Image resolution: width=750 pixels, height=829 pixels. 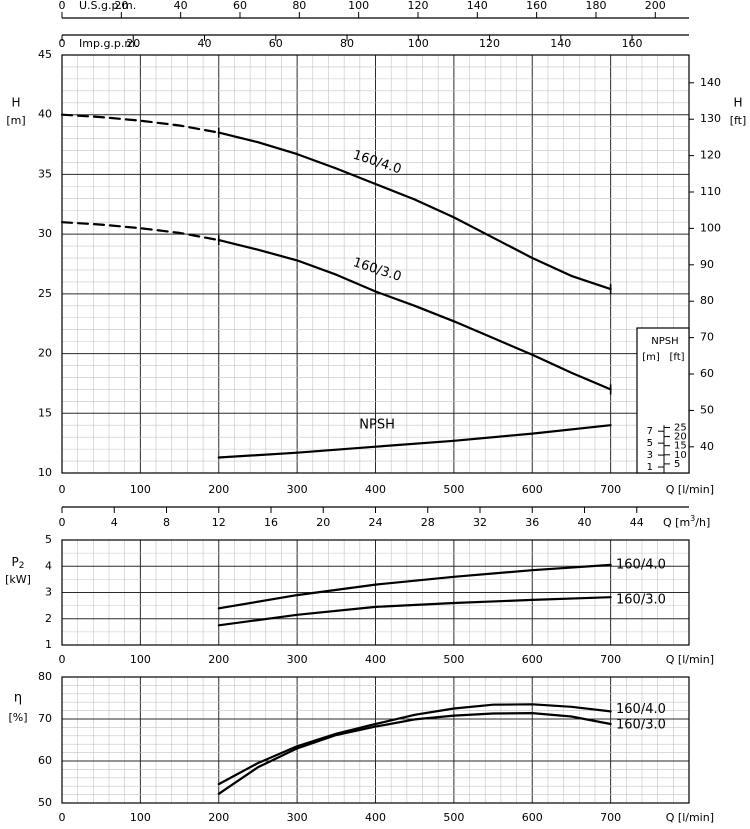 I want to click on usgpm-tick-label: 120, so click(x=417, y=6).